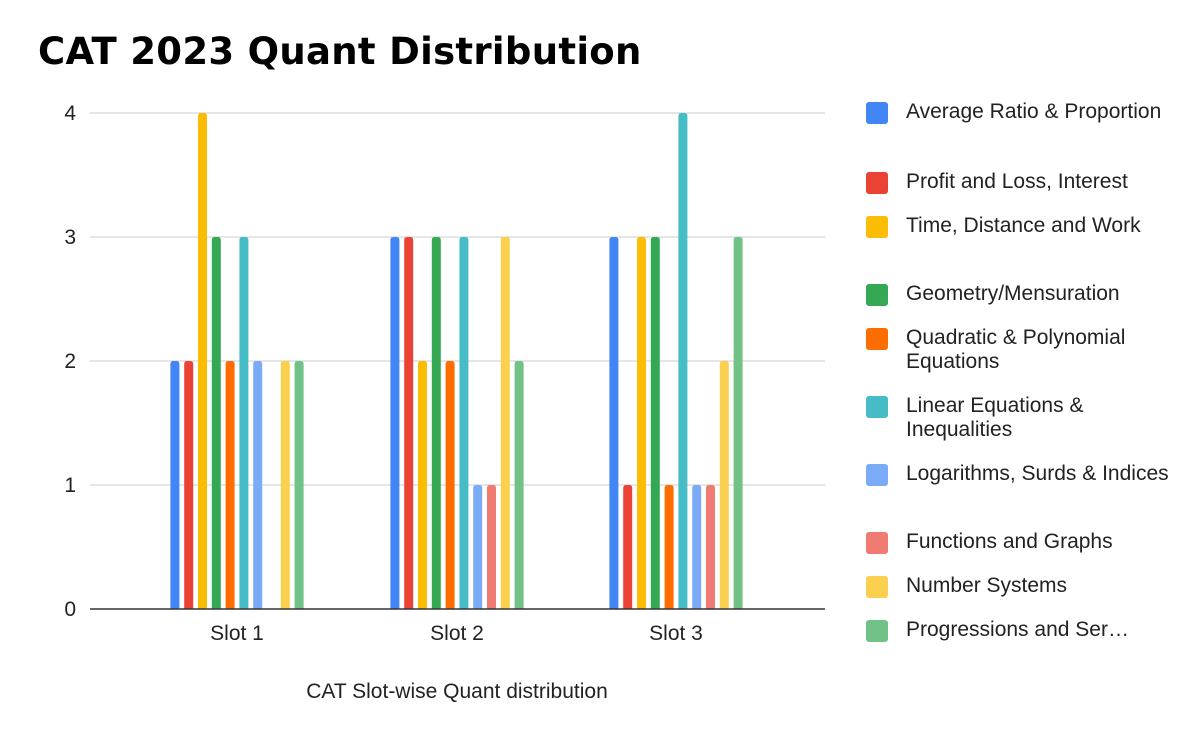  I want to click on legend-item: Functions and Graphs, so click(1021, 542).